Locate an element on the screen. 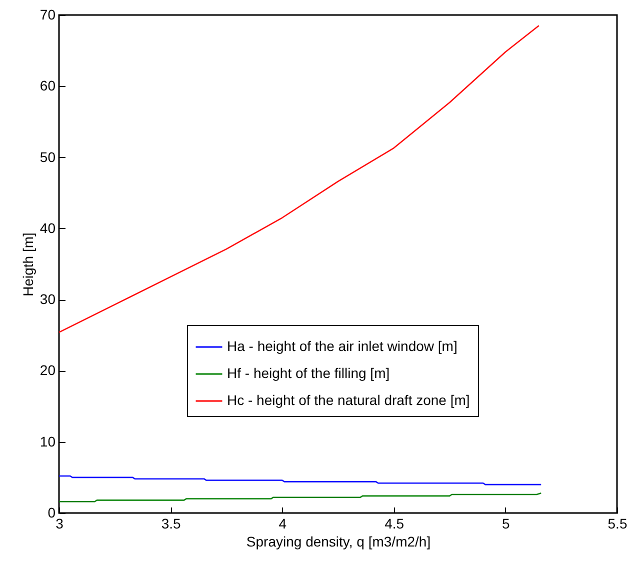  y-tick-label: 60 is located at coordinates (48, 86).